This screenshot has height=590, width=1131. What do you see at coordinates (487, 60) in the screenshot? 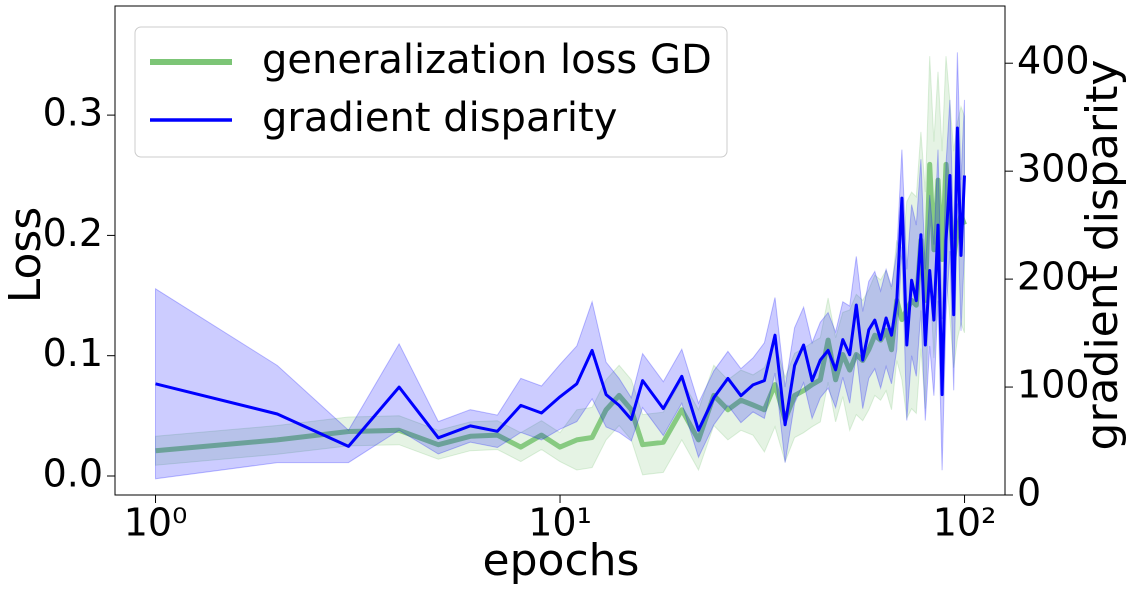
I see `legend-label: generalization loss GD` at bounding box center [487, 60].